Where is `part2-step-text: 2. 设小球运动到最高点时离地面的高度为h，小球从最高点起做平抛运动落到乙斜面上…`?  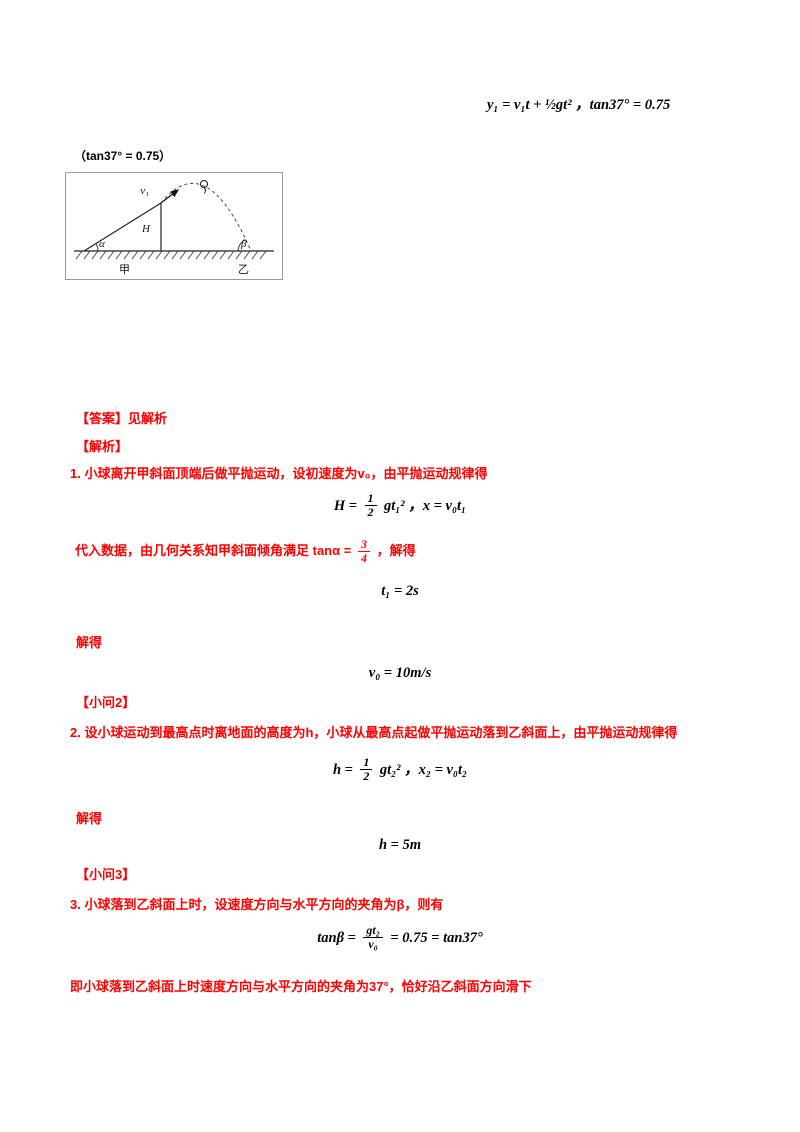 part2-step-text: 2. 设小球运动到最高点时离地面的高度为h，小球从最高点起做平抛运动落到乙斜面上… is located at coordinates (374, 732).